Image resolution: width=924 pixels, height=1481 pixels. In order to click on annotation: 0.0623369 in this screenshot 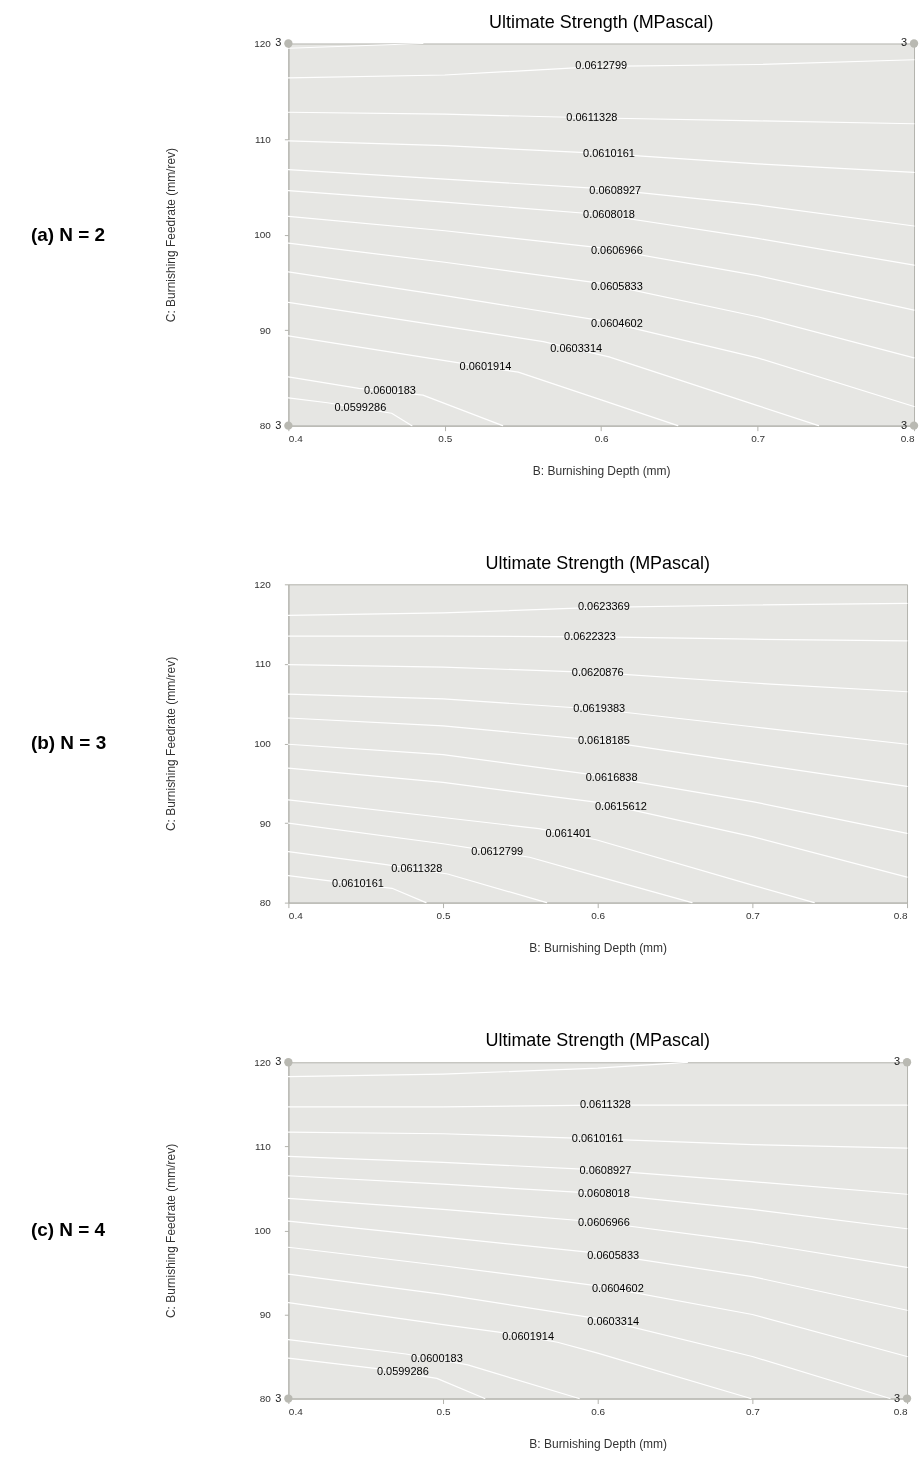, I will do `click(603, 606)`.